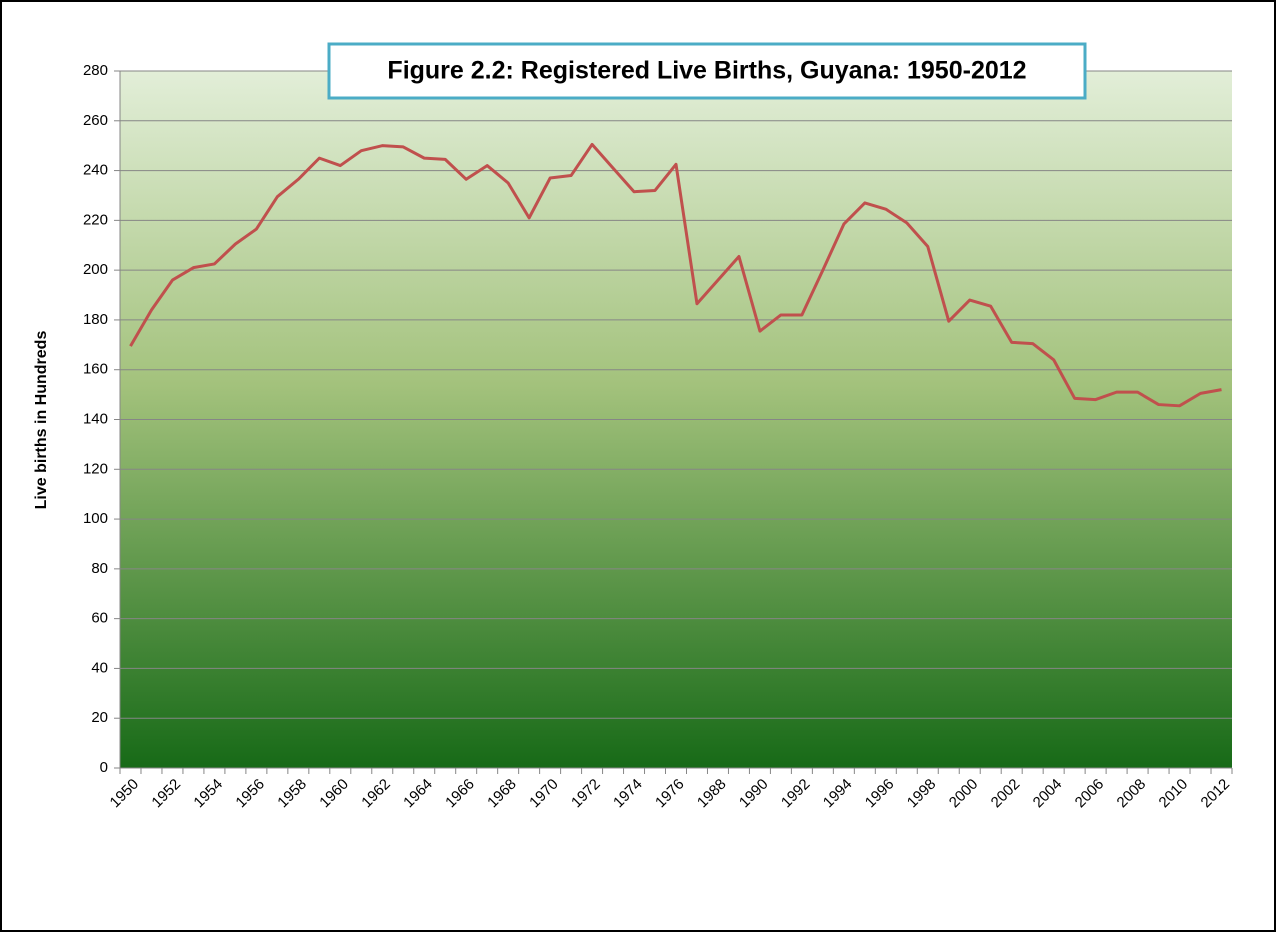 The image size is (1276, 932). I want to click on y-tick-label: 220, so click(95, 219).